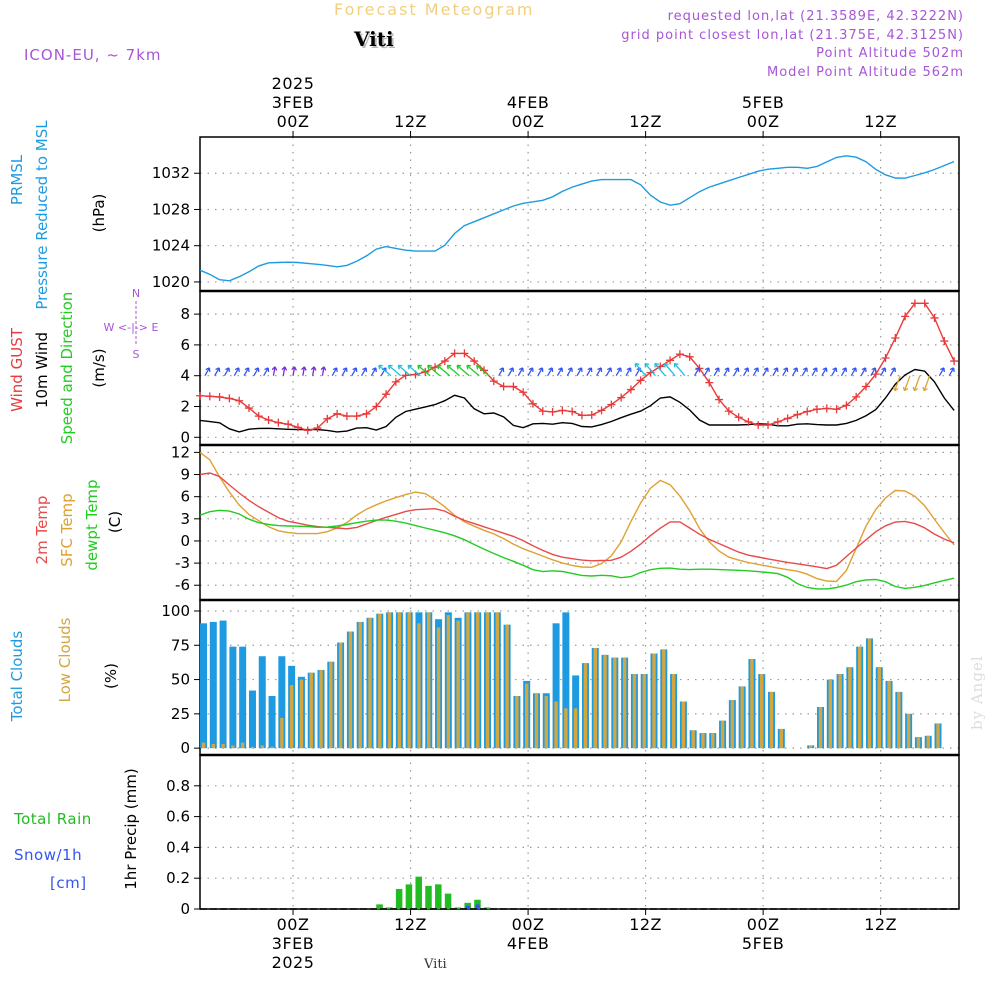 The width and height of the screenshot is (1000, 1000). I want to click on y-tick-label: 8, so click(185, 314).